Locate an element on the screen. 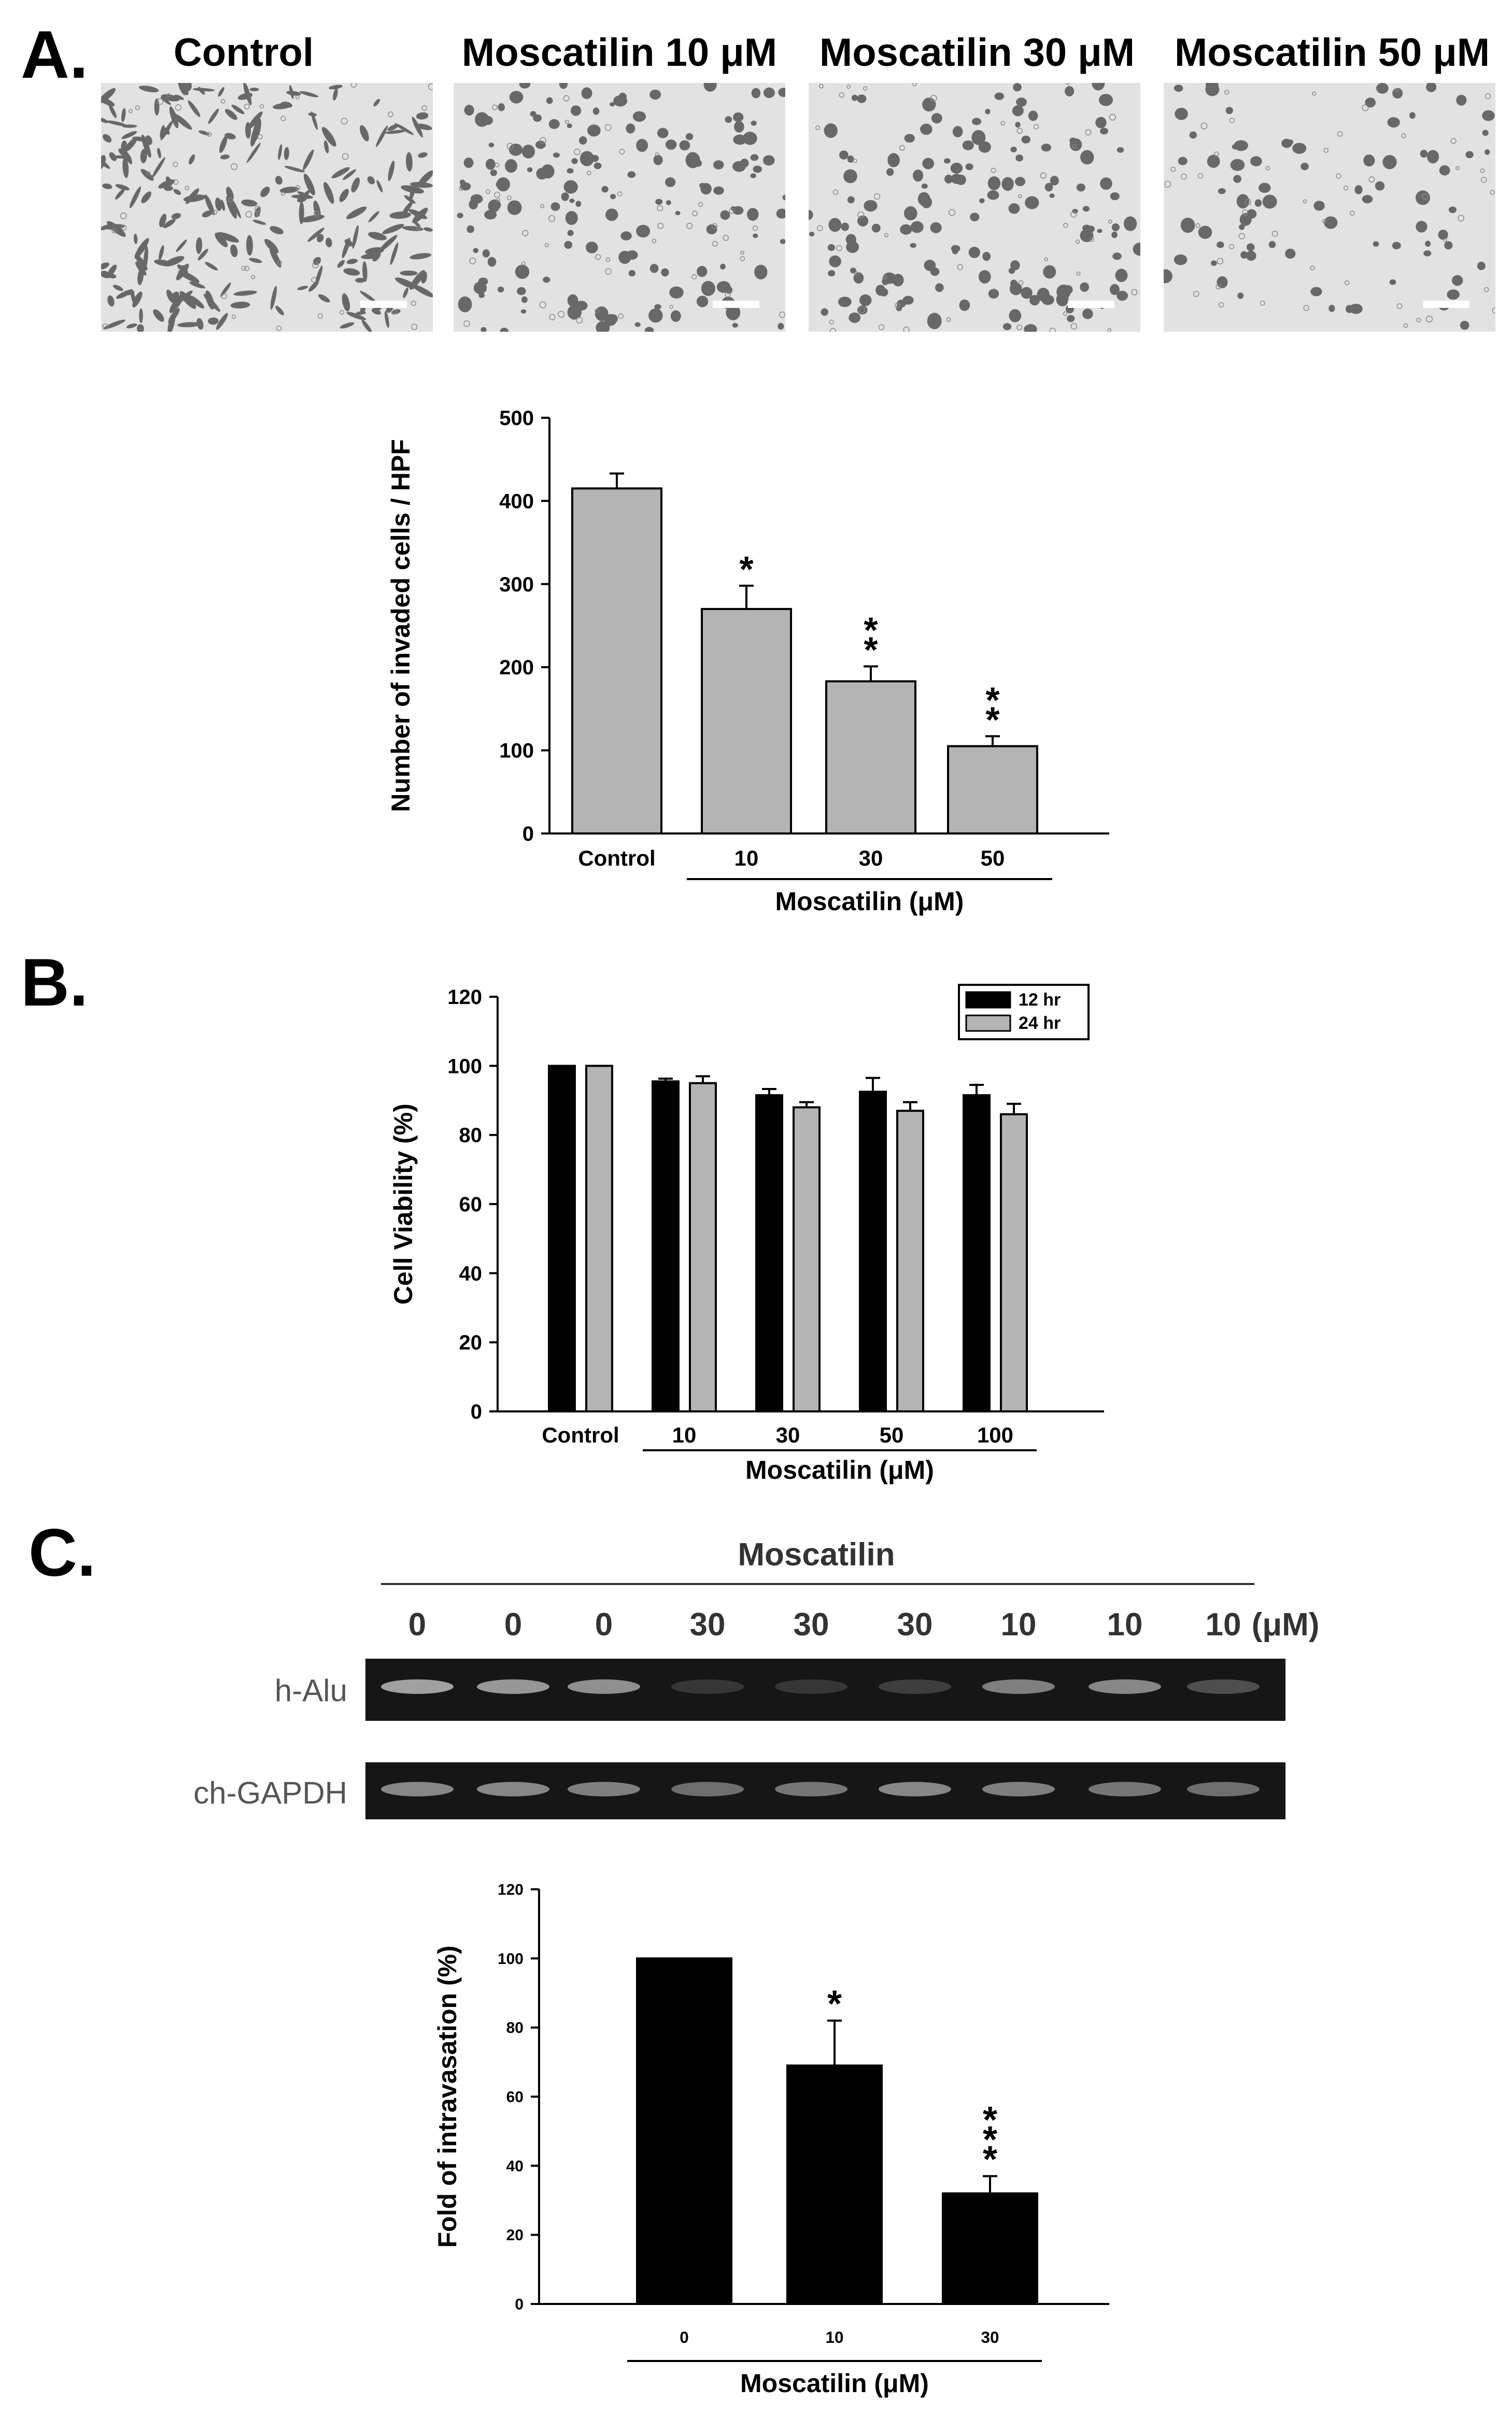 The width and height of the screenshot is (1512, 2418). micrograph-title-50: Moscatilin 50 μM is located at coordinates (1332, 53).